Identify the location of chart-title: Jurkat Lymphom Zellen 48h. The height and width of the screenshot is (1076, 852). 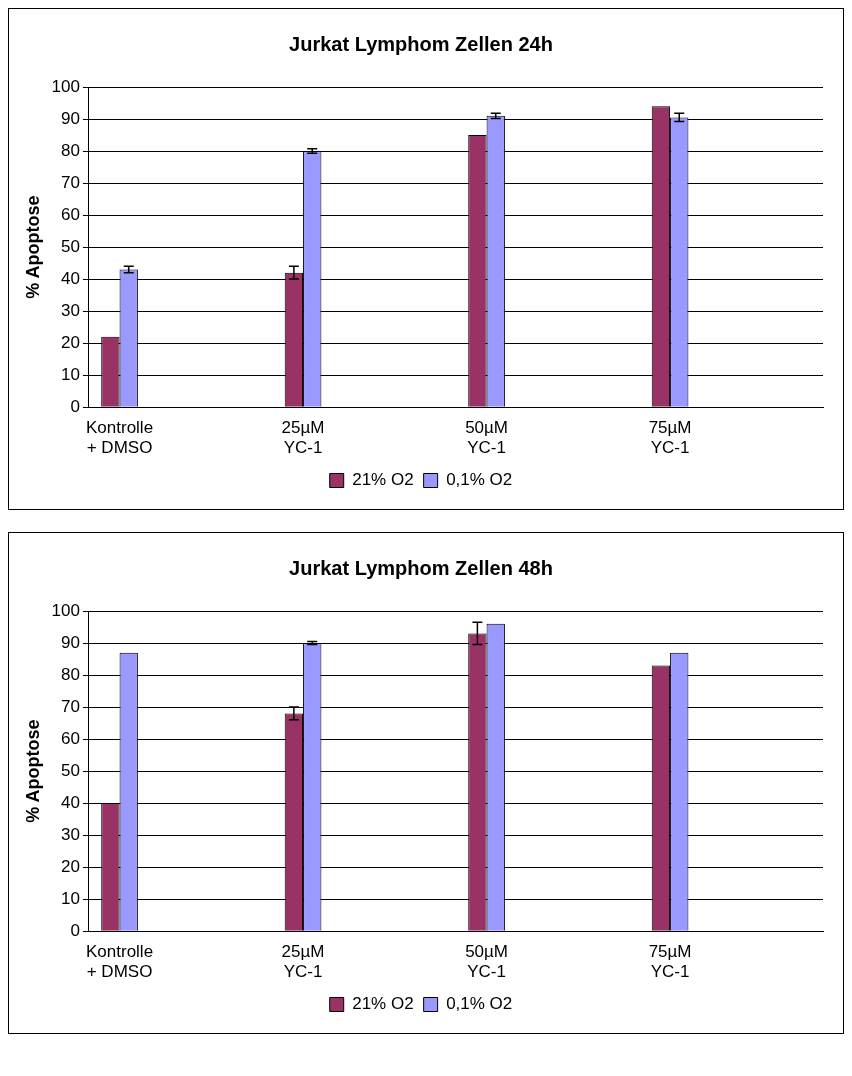
(421, 567).